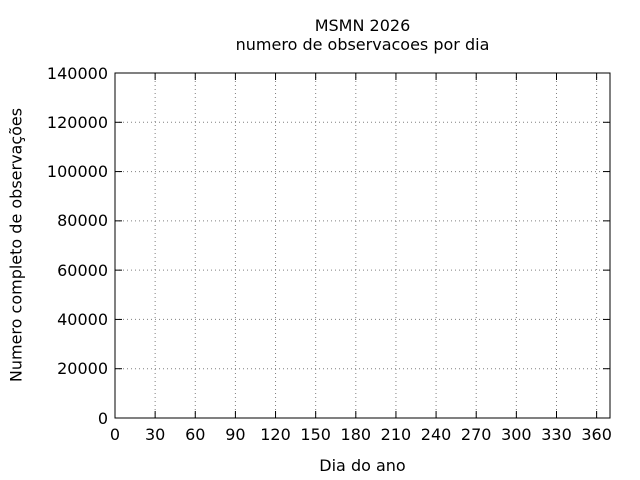 The width and height of the screenshot is (640, 480). What do you see at coordinates (315, 434) in the screenshot?
I see `x-tick-label: 150` at bounding box center [315, 434].